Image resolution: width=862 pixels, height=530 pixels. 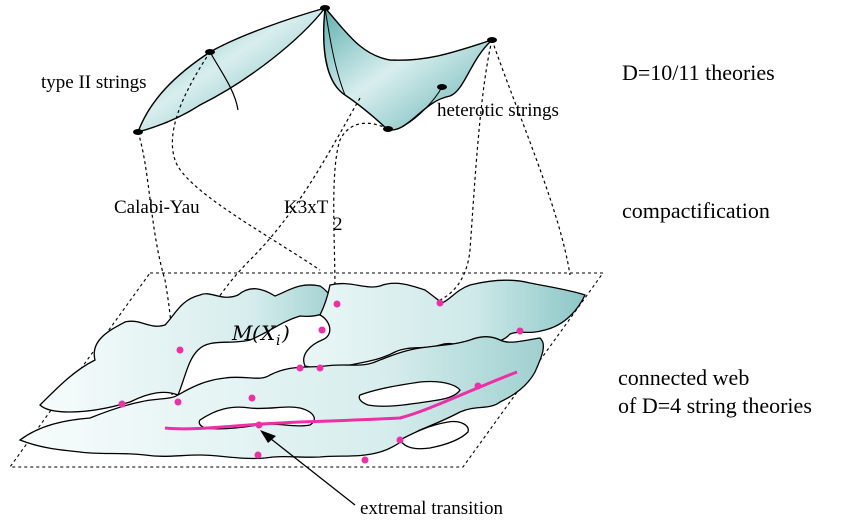 What do you see at coordinates (683, 377) in the screenshot?
I see `side-label-web-1: connected web` at bounding box center [683, 377].